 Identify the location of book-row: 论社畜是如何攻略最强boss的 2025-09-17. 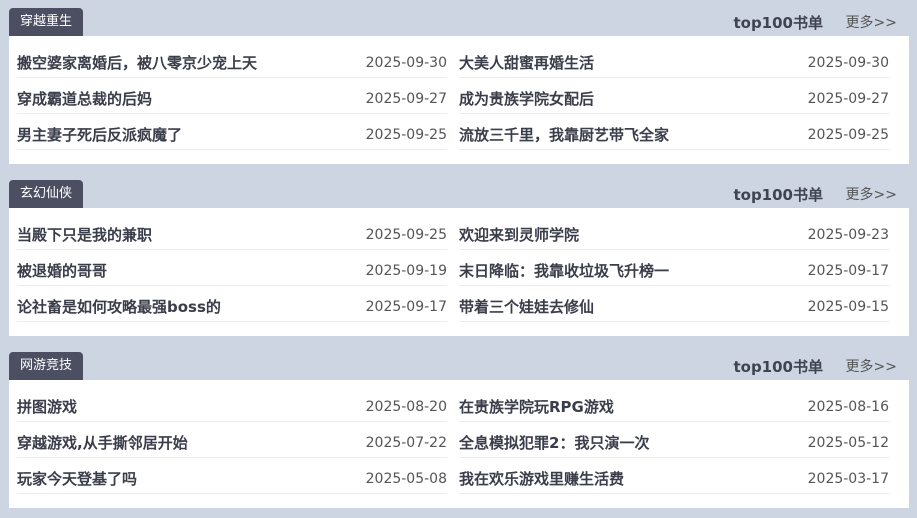
(232, 304).